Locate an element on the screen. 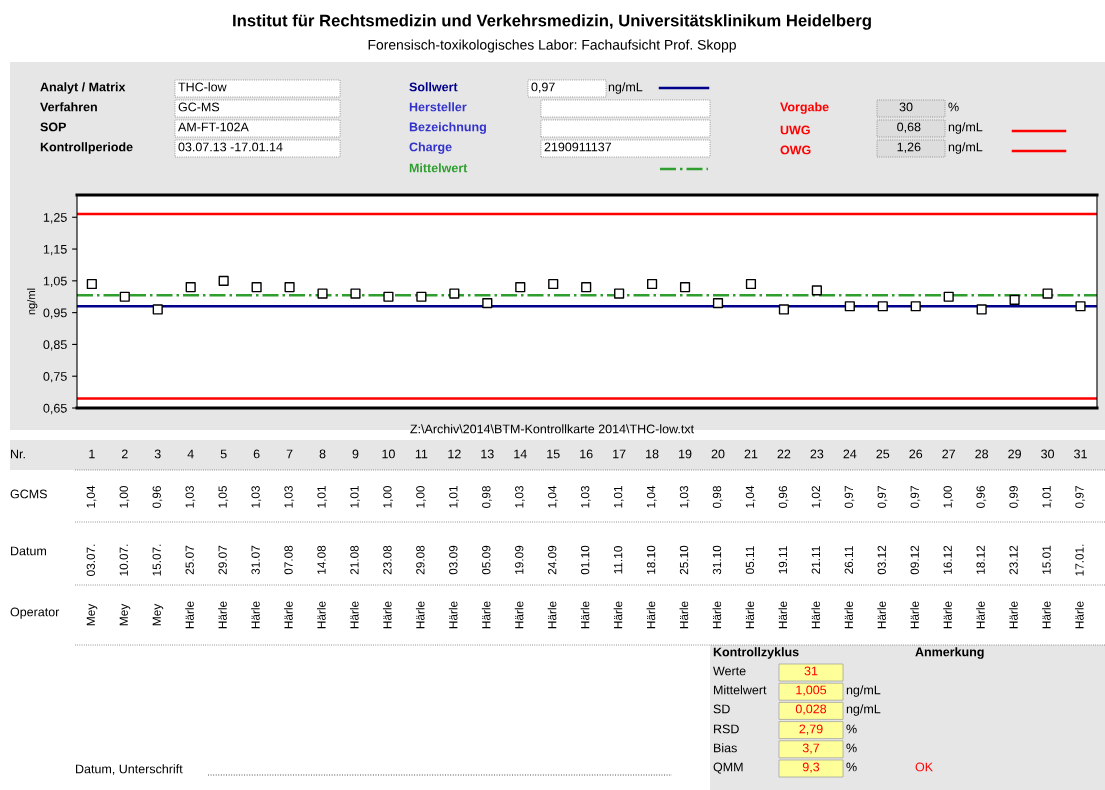 The image size is (1105, 790). data-label: 0,99 is located at coordinates (1014, 497).